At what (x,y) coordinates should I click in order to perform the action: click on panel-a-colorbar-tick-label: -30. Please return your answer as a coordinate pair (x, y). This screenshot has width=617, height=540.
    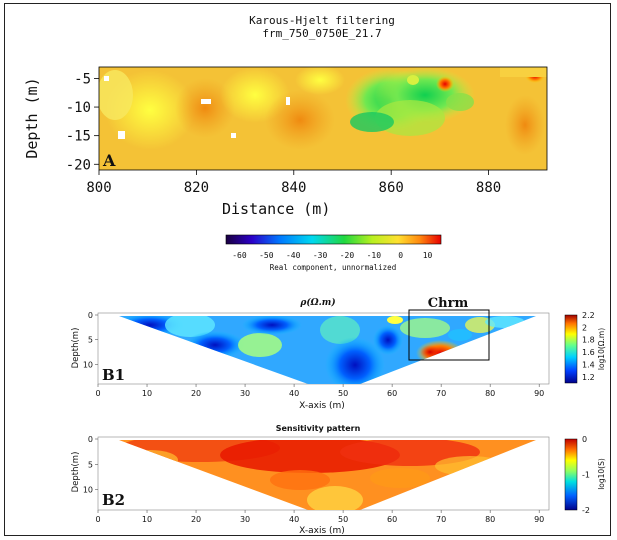
    Looking at the image, I should click on (320, 255).